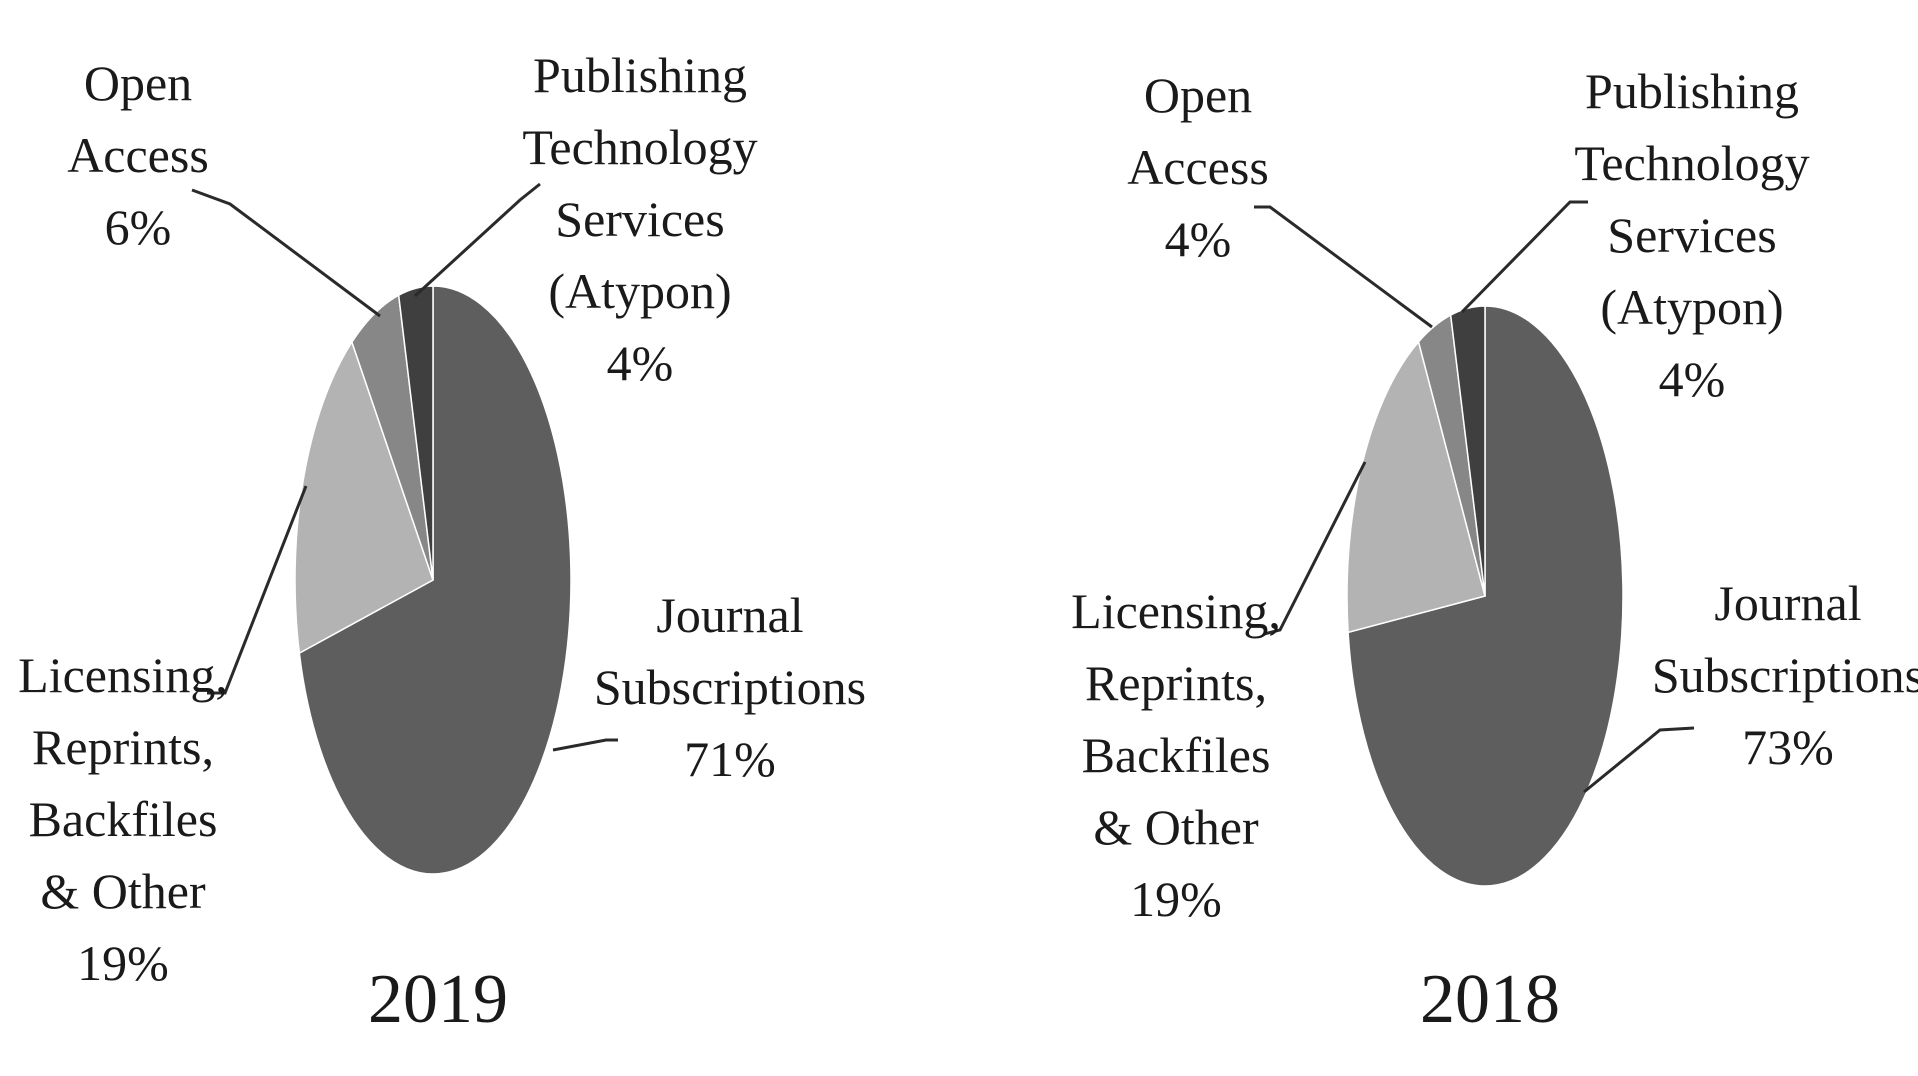 The height and width of the screenshot is (1076, 1918). Describe the element at coordinates (138, 155) in the screenshot. I see `slice-label-open-access: Open Access 6%` at that location.